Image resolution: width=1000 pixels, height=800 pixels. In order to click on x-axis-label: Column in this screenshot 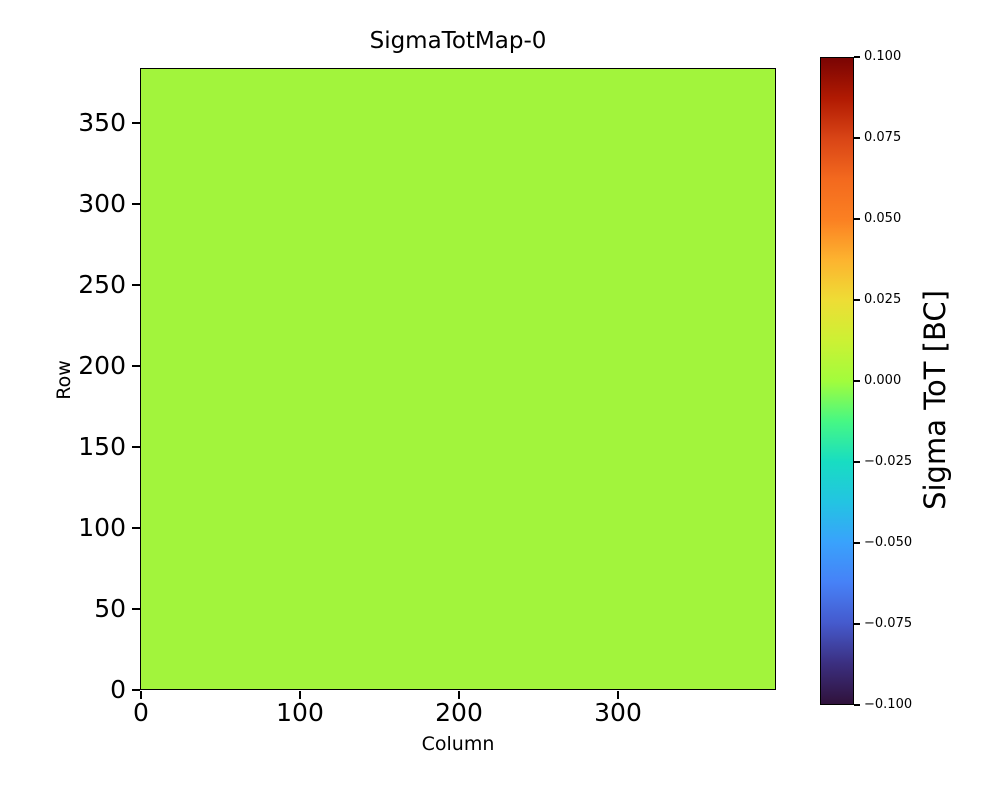, I will do `click(458, 744)`.